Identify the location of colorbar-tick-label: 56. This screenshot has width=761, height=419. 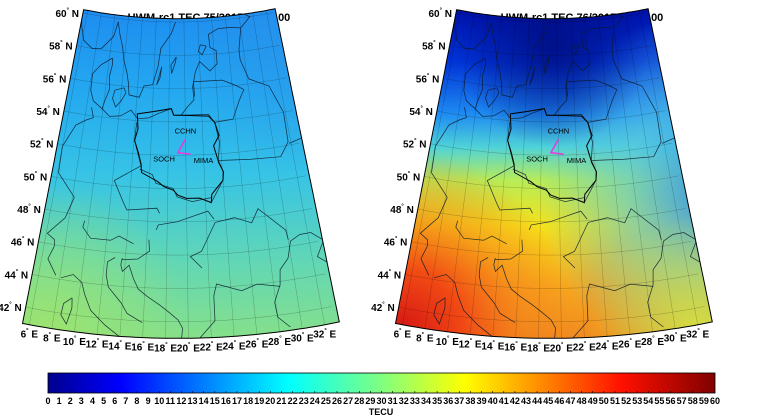
(670, 401).